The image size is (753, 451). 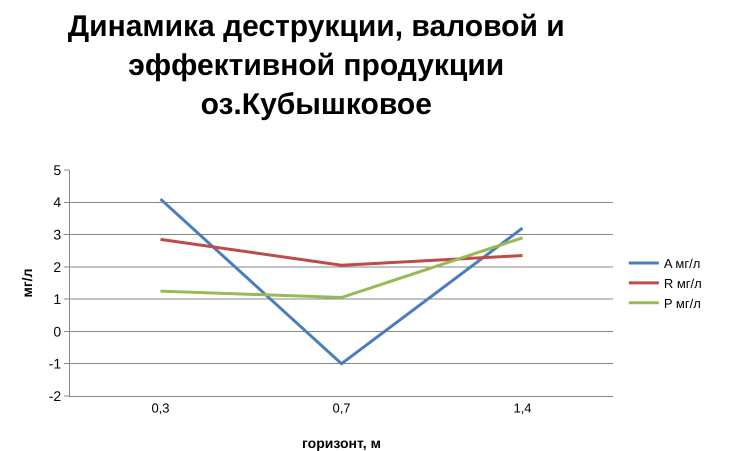 What do you see at coordinates (341, 408) in the screenshot?
I see `x-tick-label: 0,7` at bounding box center [341, 408].